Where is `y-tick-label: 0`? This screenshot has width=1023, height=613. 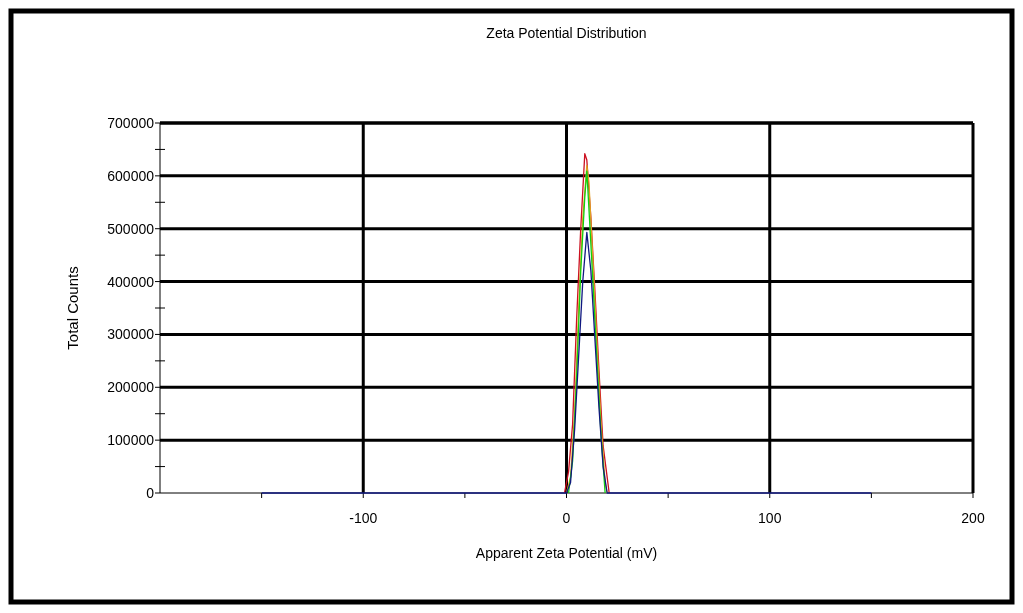
y-tick-label: 0 is located at coordinates (150, 493).